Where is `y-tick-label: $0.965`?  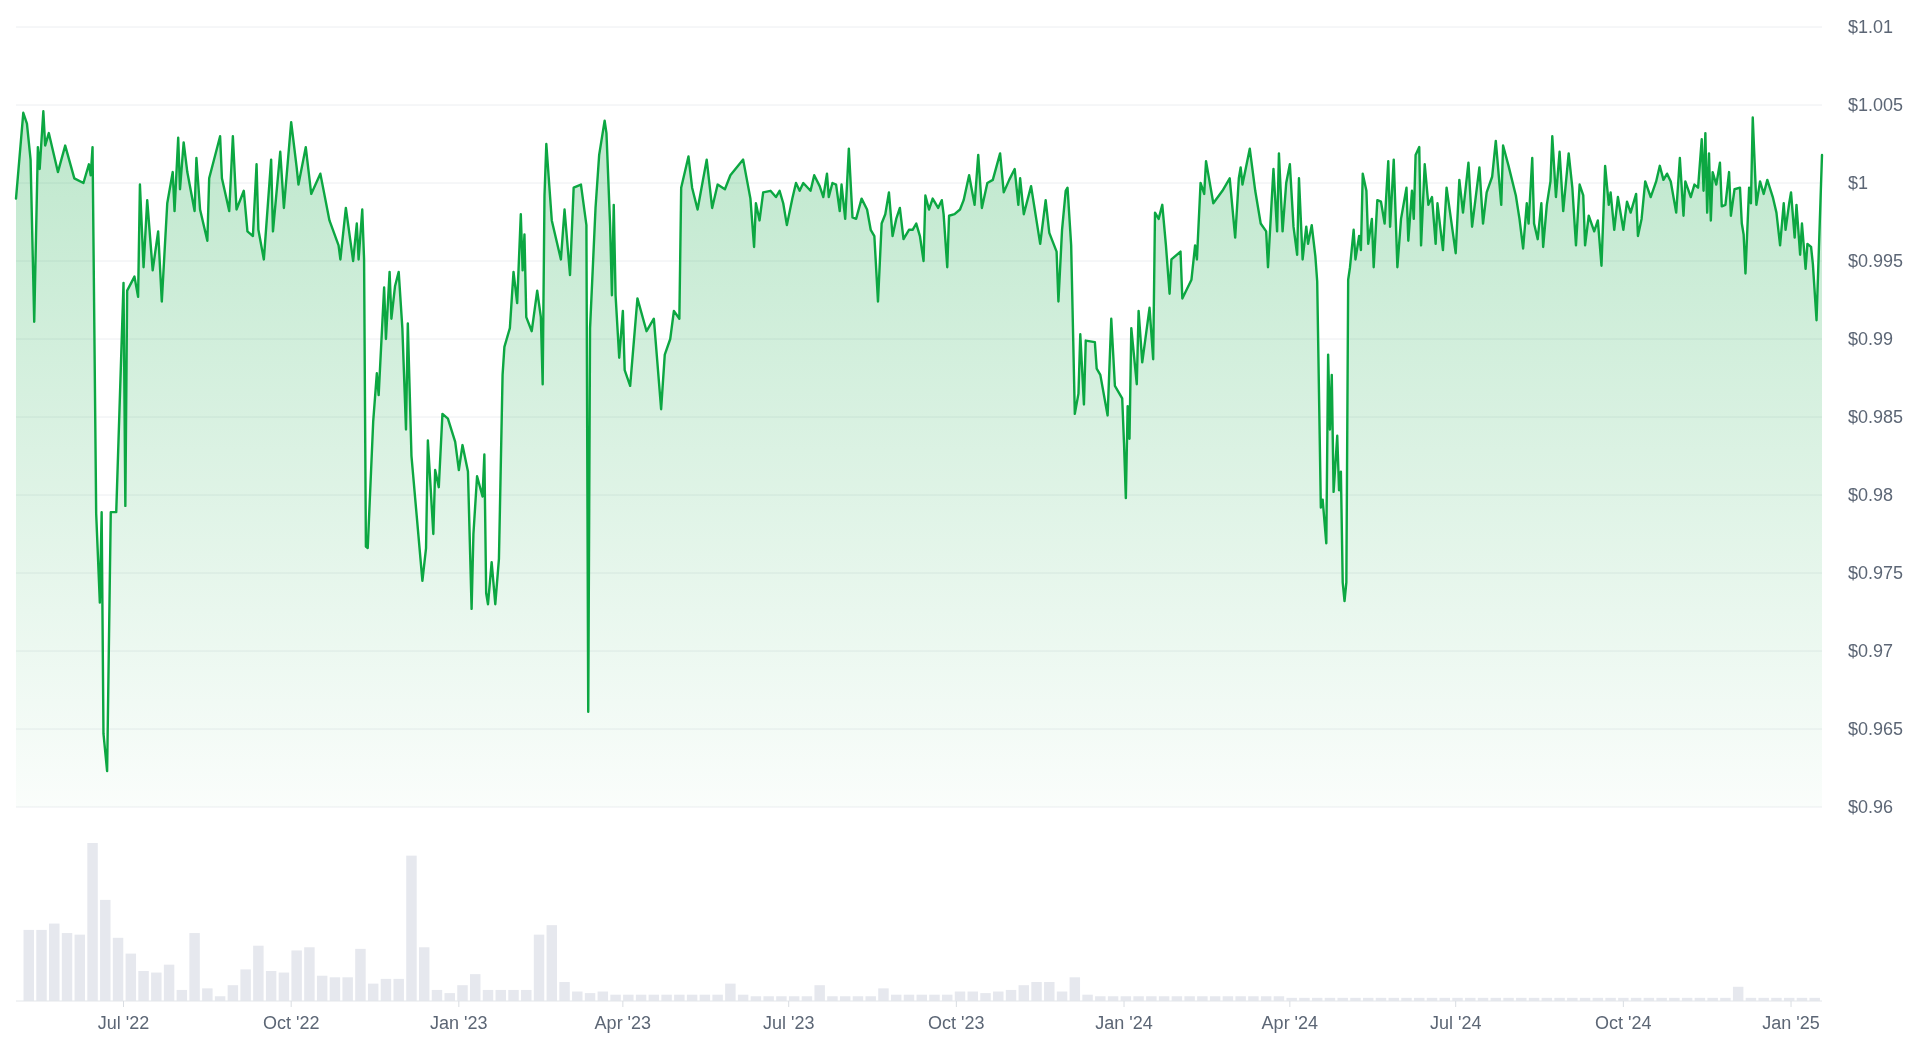 y-tick-label: $0.965 is located at coordinates (1876, 729).